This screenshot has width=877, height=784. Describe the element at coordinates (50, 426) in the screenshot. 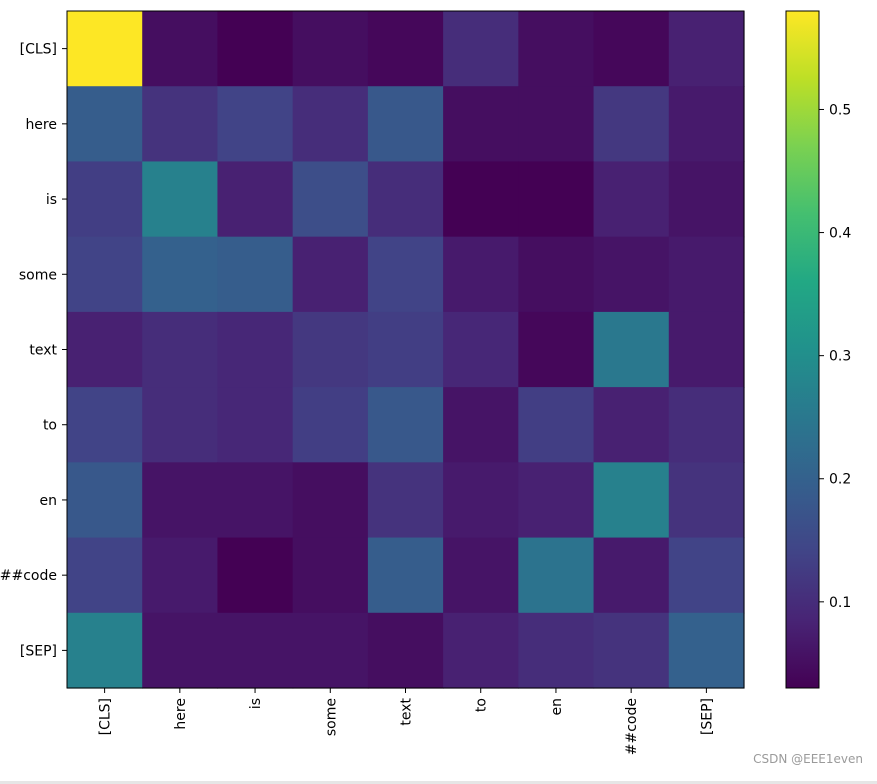

I see `y-tick-label: to` at that location.